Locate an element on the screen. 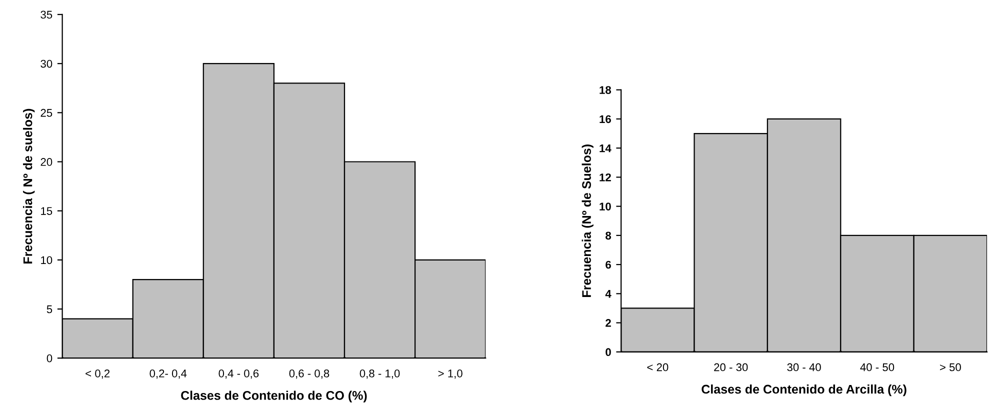 The height and width of the screenshot is (414, 989). y-tick-label: 25 is located at coordinates (46, 112).